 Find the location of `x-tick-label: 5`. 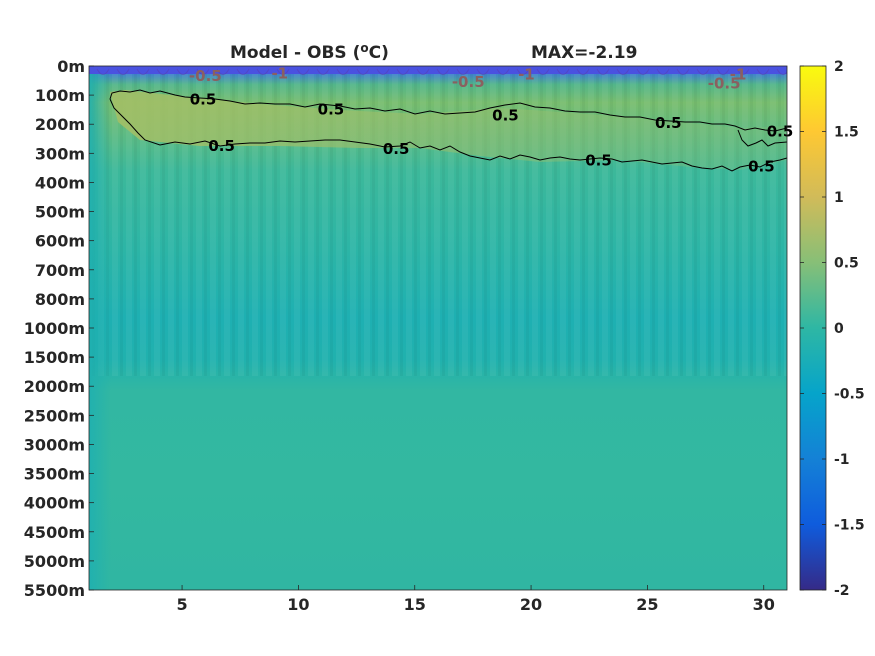

x-tick-label: 5 is located at coordinates (181, 604).